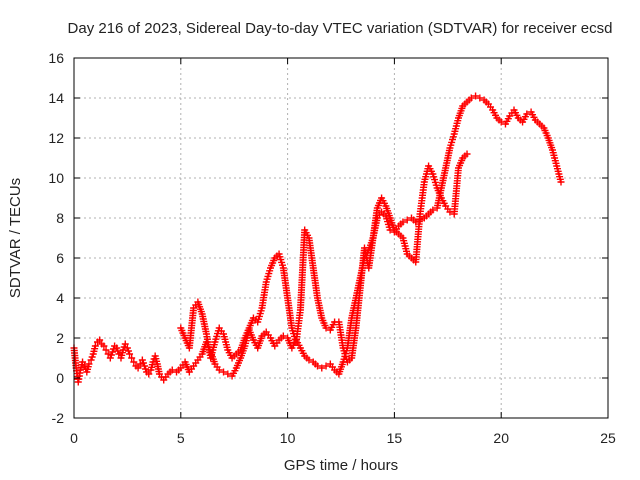  I want to click on y-tick-label: 12, so click(56, 138).